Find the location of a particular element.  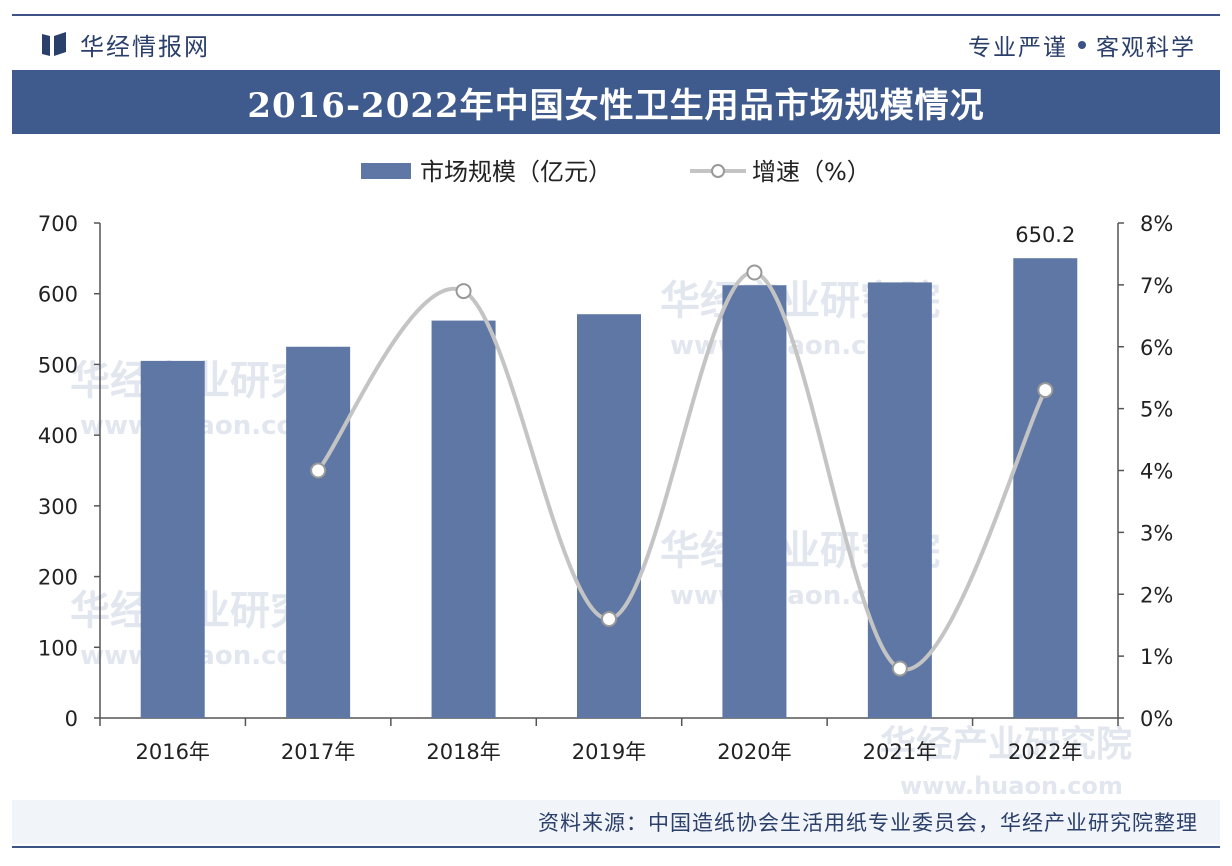

x-tick-label: 2021年 is located at coordinates (900, 752).